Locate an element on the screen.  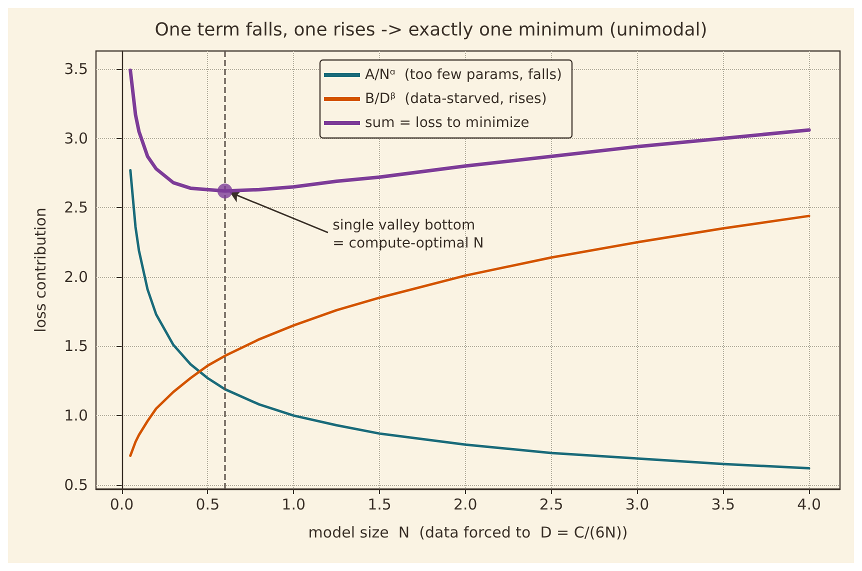
annotation: single valley bottom = compute-optimal N is located at coordinates (408, 234).